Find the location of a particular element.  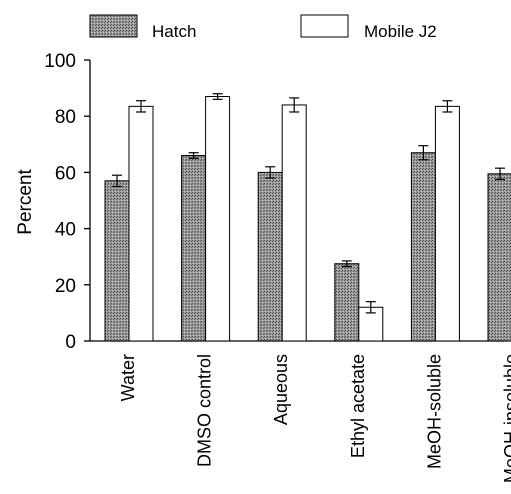

x-tick-label: Water is located at coordinates (128, 377).